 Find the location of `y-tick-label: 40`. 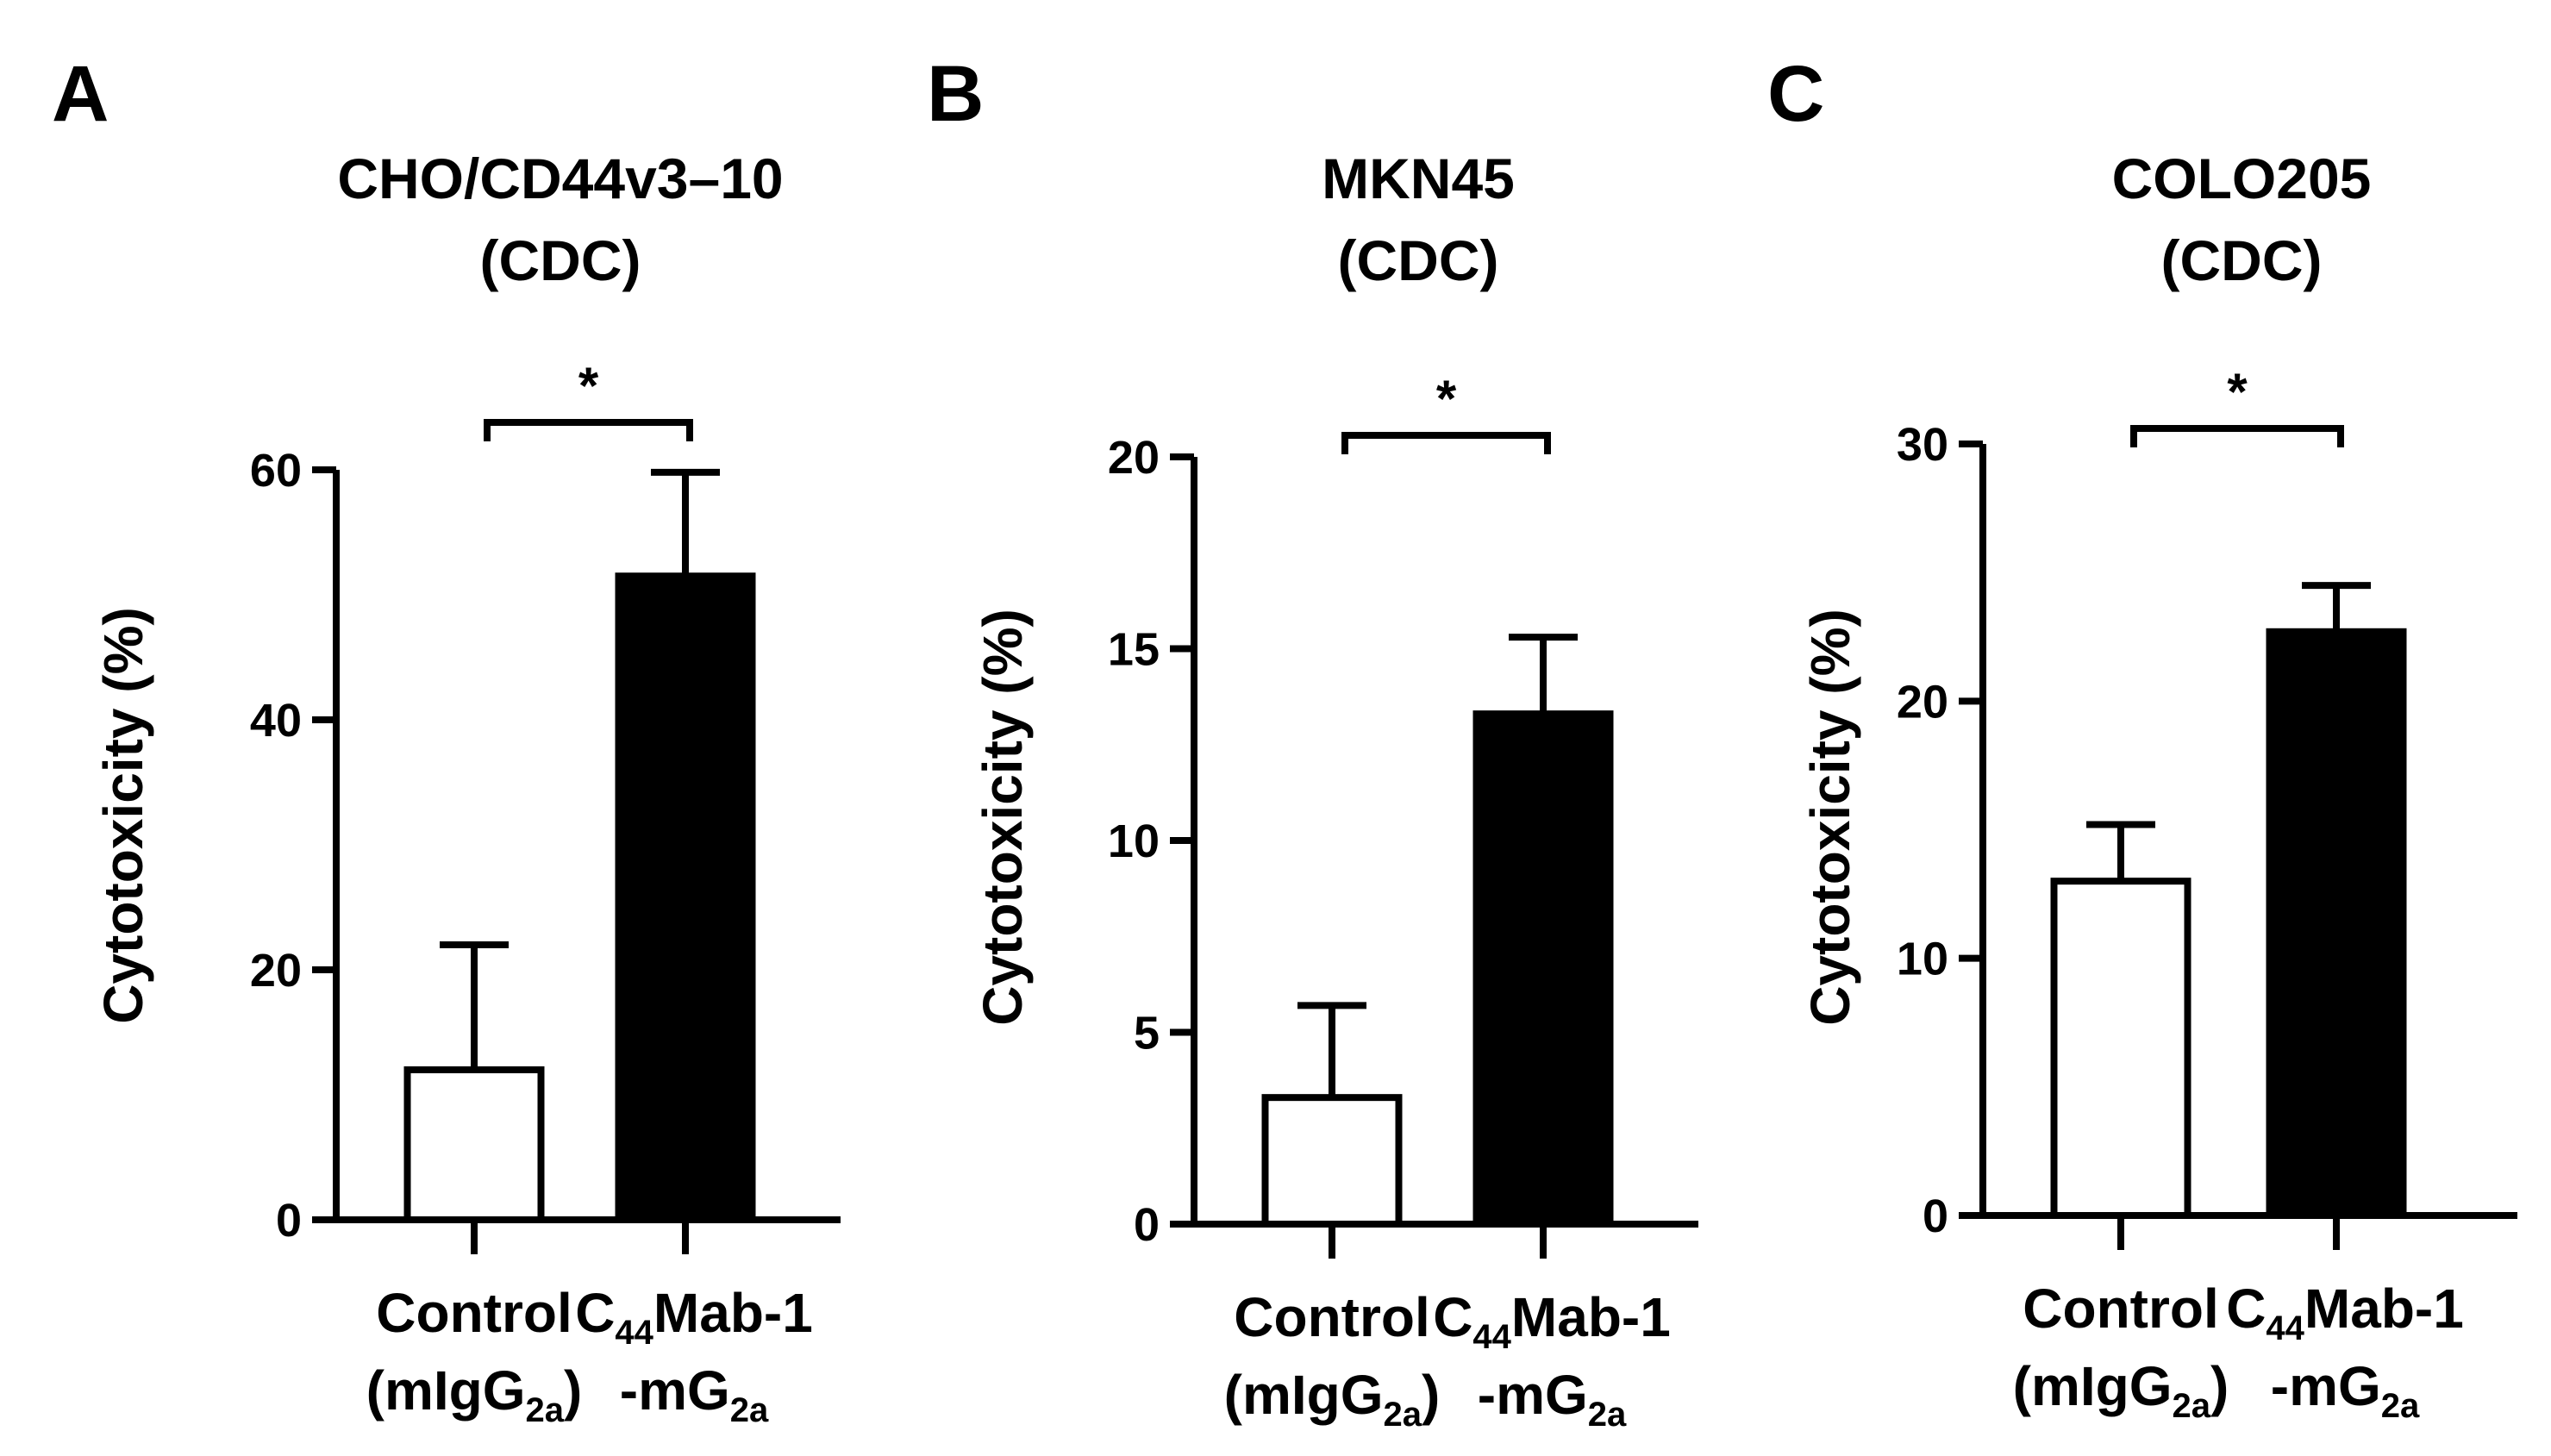

y-tick-label: 40 is located at coordinates (276, 721).